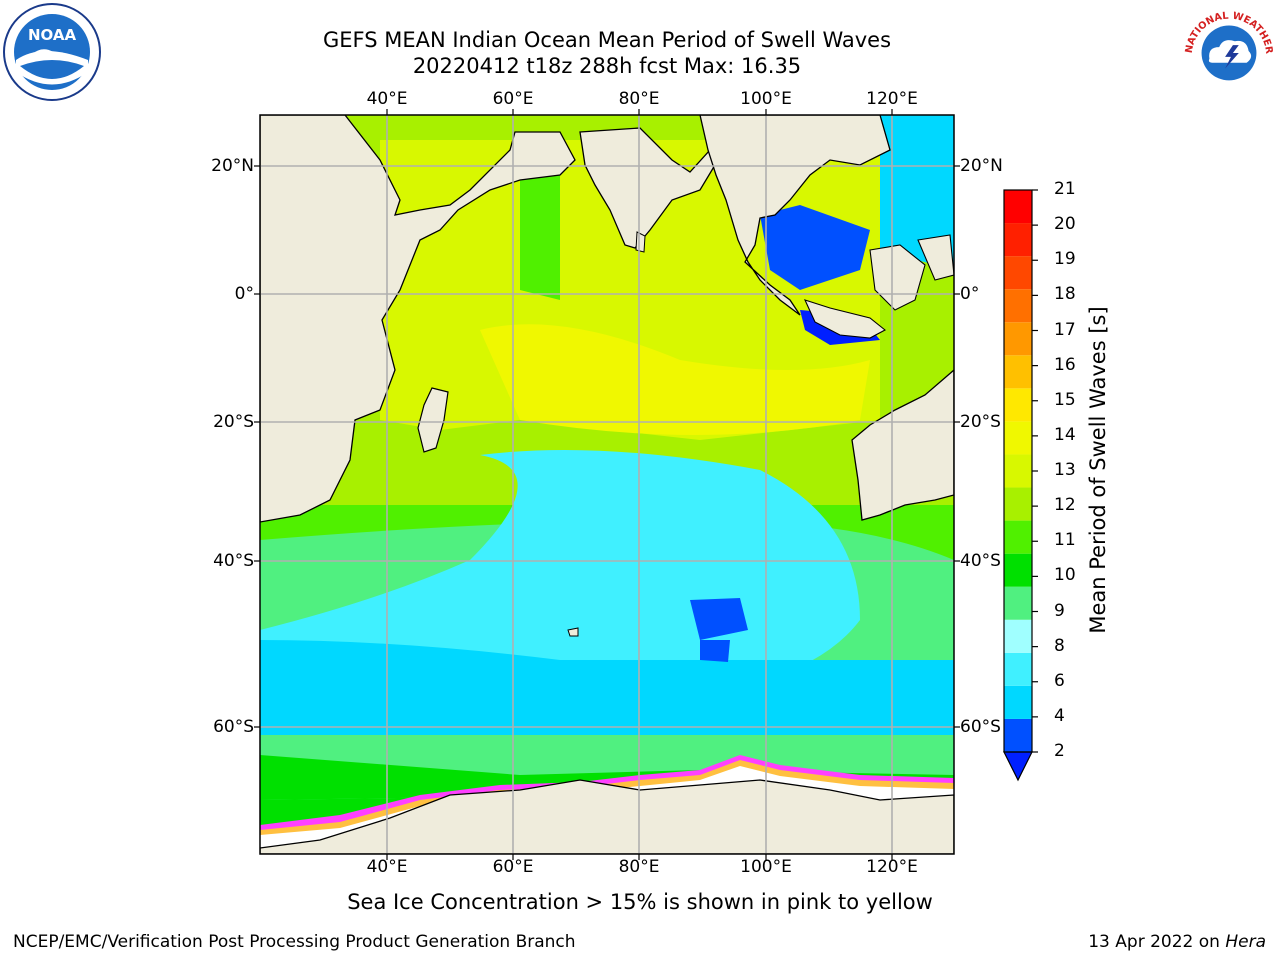 The image size is (1280, 960). I want to click on lon-label-bottom: 80°E, so click(639, 867).